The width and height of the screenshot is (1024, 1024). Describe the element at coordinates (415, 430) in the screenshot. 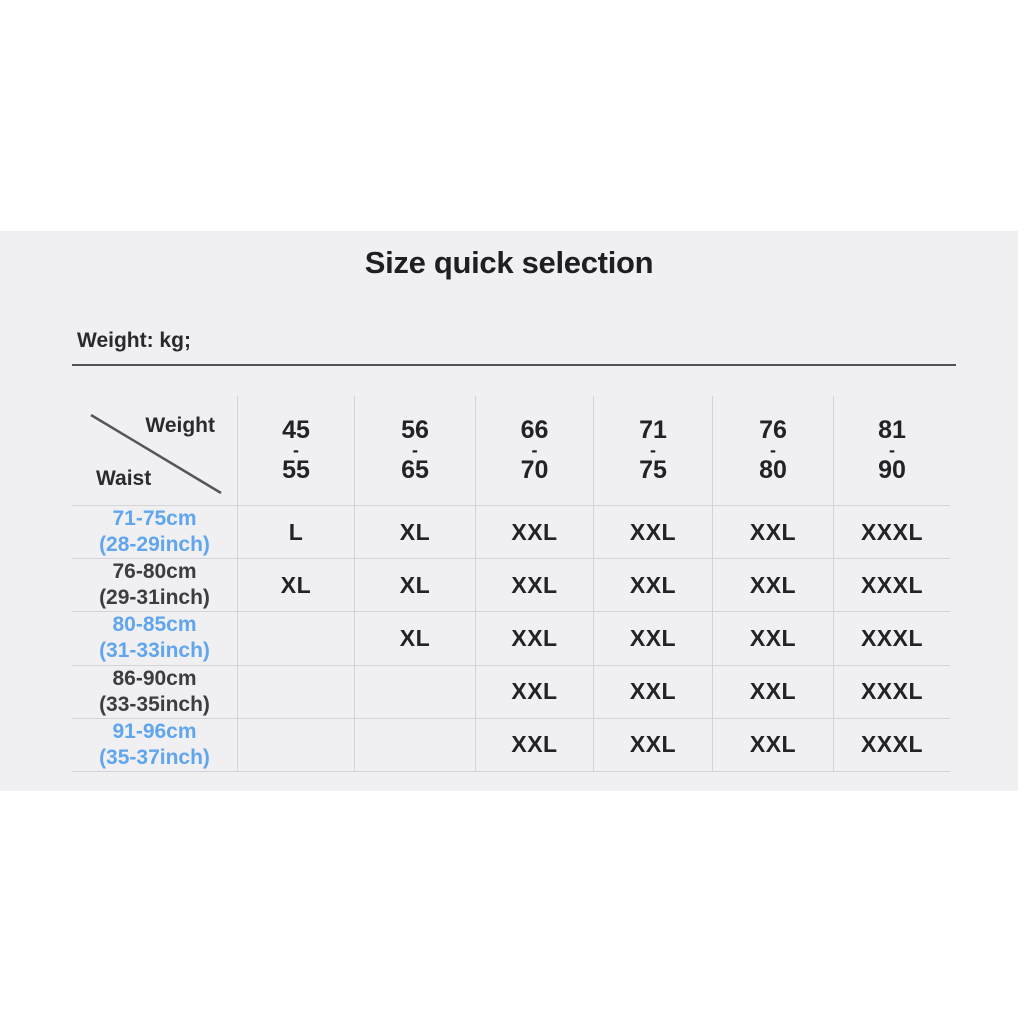

I see `weight-from: 56` at that location.